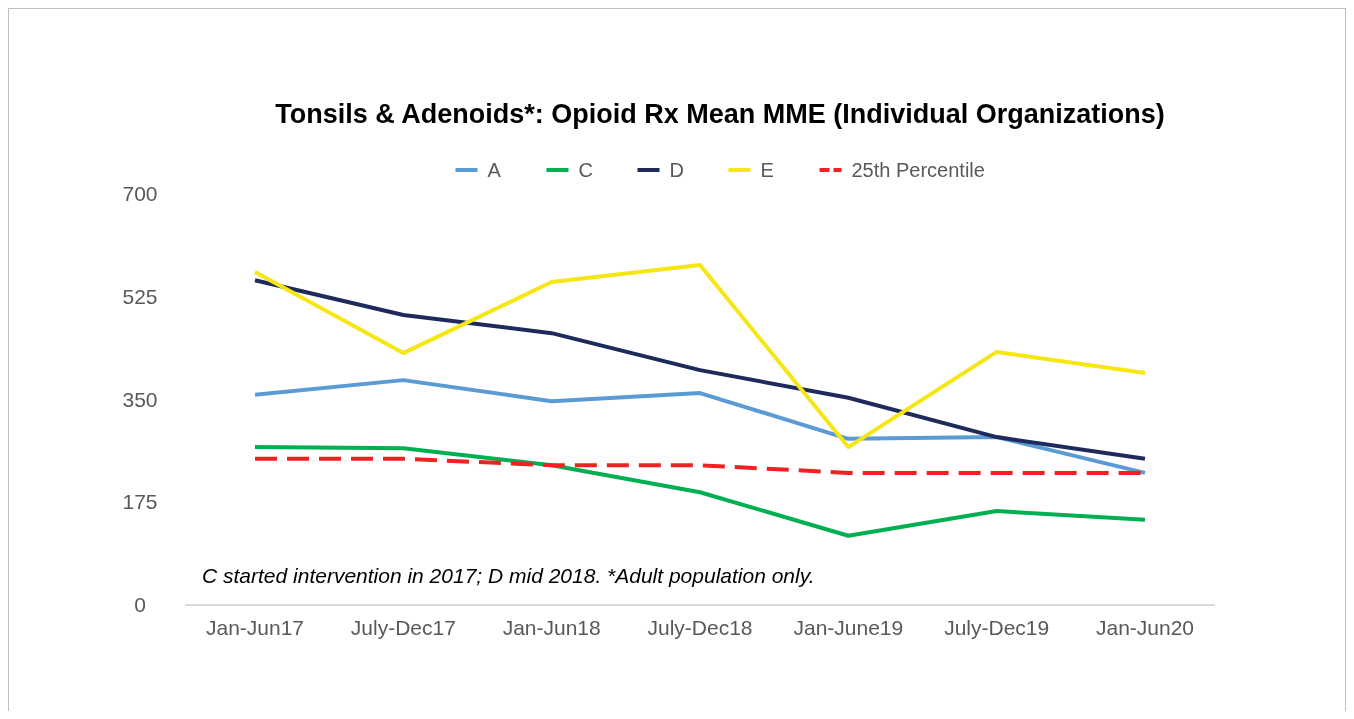 This screenshot has width=1354, height=719. I want to click on annotation: C started intervention in 2017; D mid 2018. *Adult population only., so click(508, 575).